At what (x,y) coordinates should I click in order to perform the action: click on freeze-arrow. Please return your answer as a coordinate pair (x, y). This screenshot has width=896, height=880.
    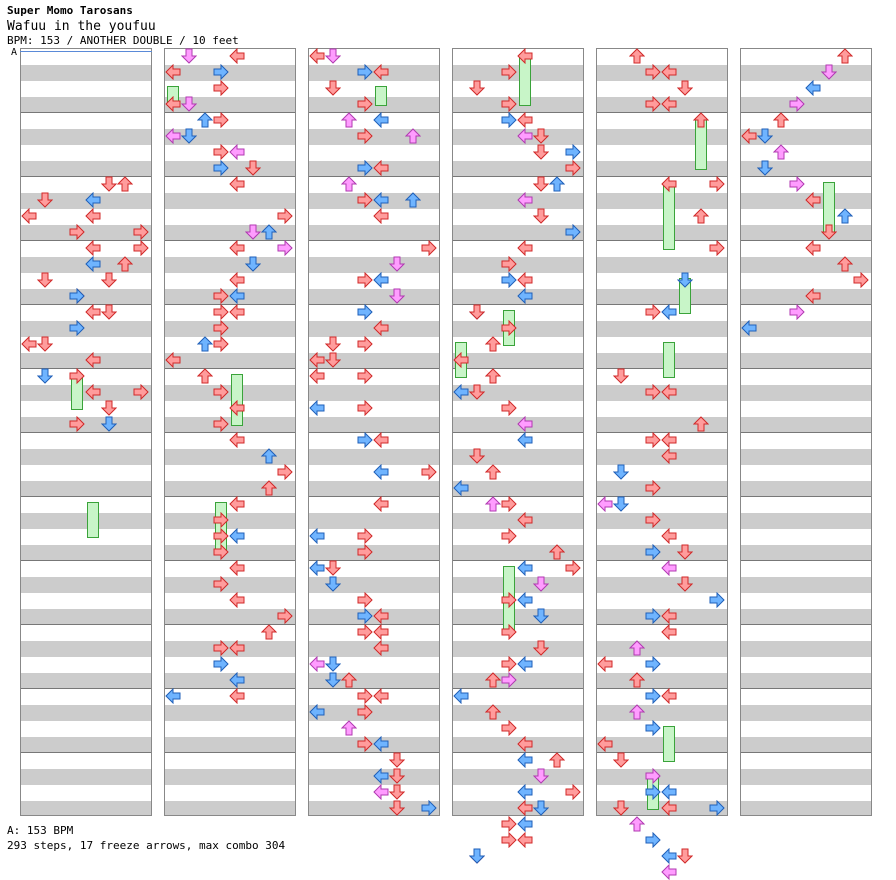
    Looking at the image, I should click on (237, 400).